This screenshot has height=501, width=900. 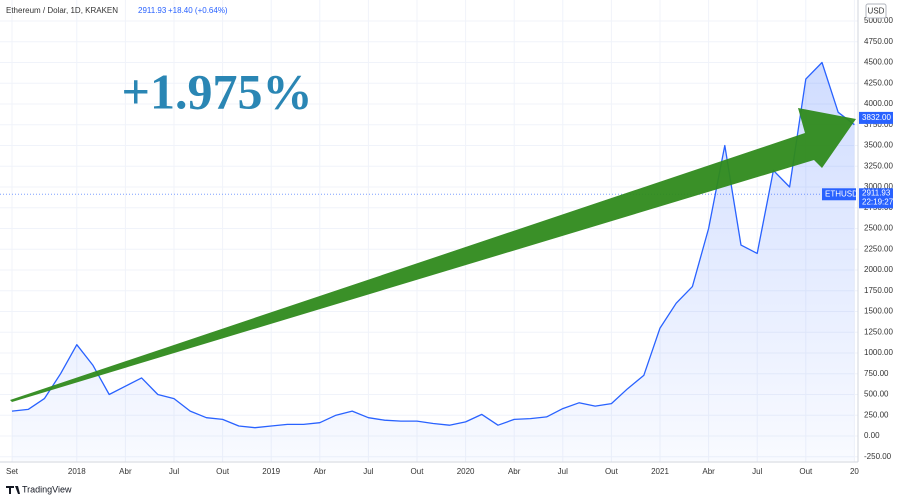 What do you see at coordinates (841, 193) in the screenshot?
I see `symbol-label: ETHUSD` at bounding box center [841, 193].